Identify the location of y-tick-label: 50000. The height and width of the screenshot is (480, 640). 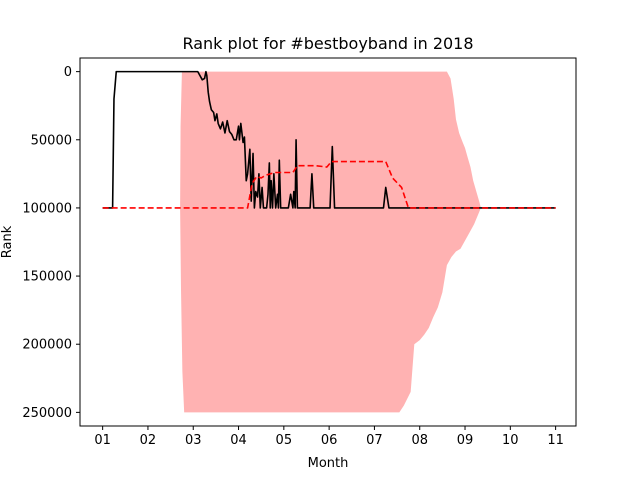
(51, 140).